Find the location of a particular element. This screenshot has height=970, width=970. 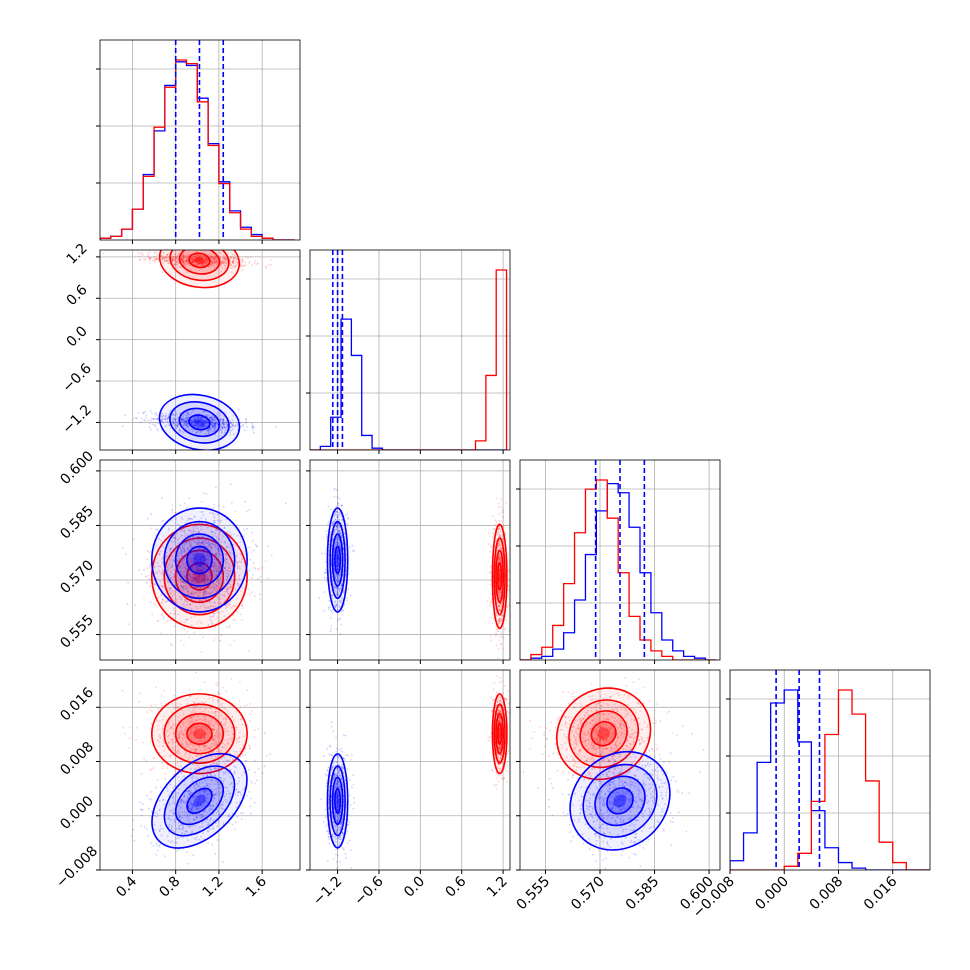

panel-frame is located at coordinates (200, 560).